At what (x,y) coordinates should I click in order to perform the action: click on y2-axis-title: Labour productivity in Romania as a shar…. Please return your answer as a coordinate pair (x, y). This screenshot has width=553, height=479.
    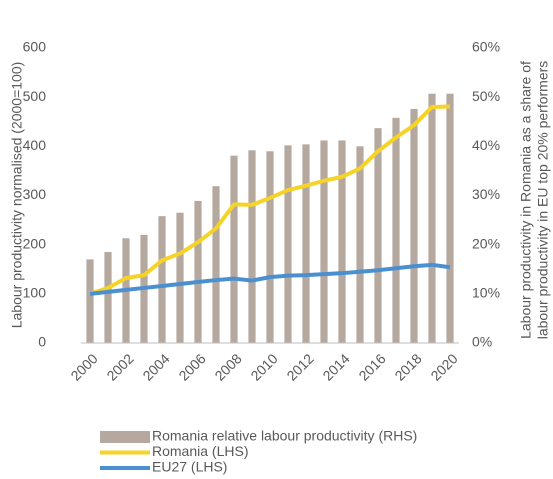
    Looking at the image, I should click on (526, 200).